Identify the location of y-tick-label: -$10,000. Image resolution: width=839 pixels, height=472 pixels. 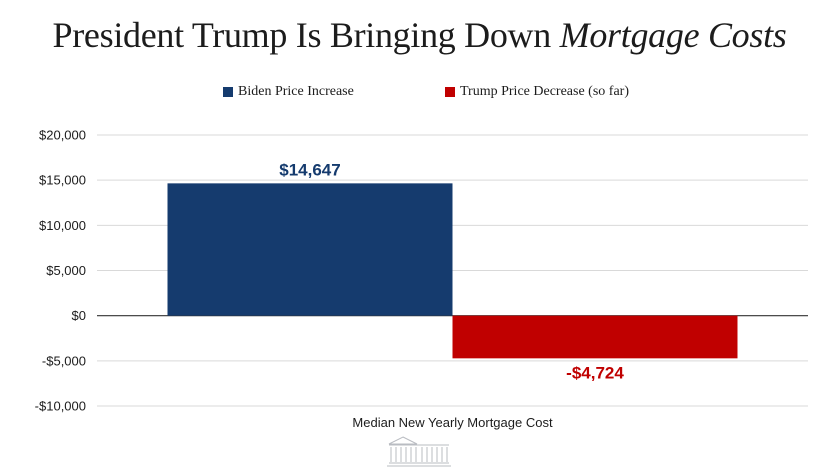
(60, 406).